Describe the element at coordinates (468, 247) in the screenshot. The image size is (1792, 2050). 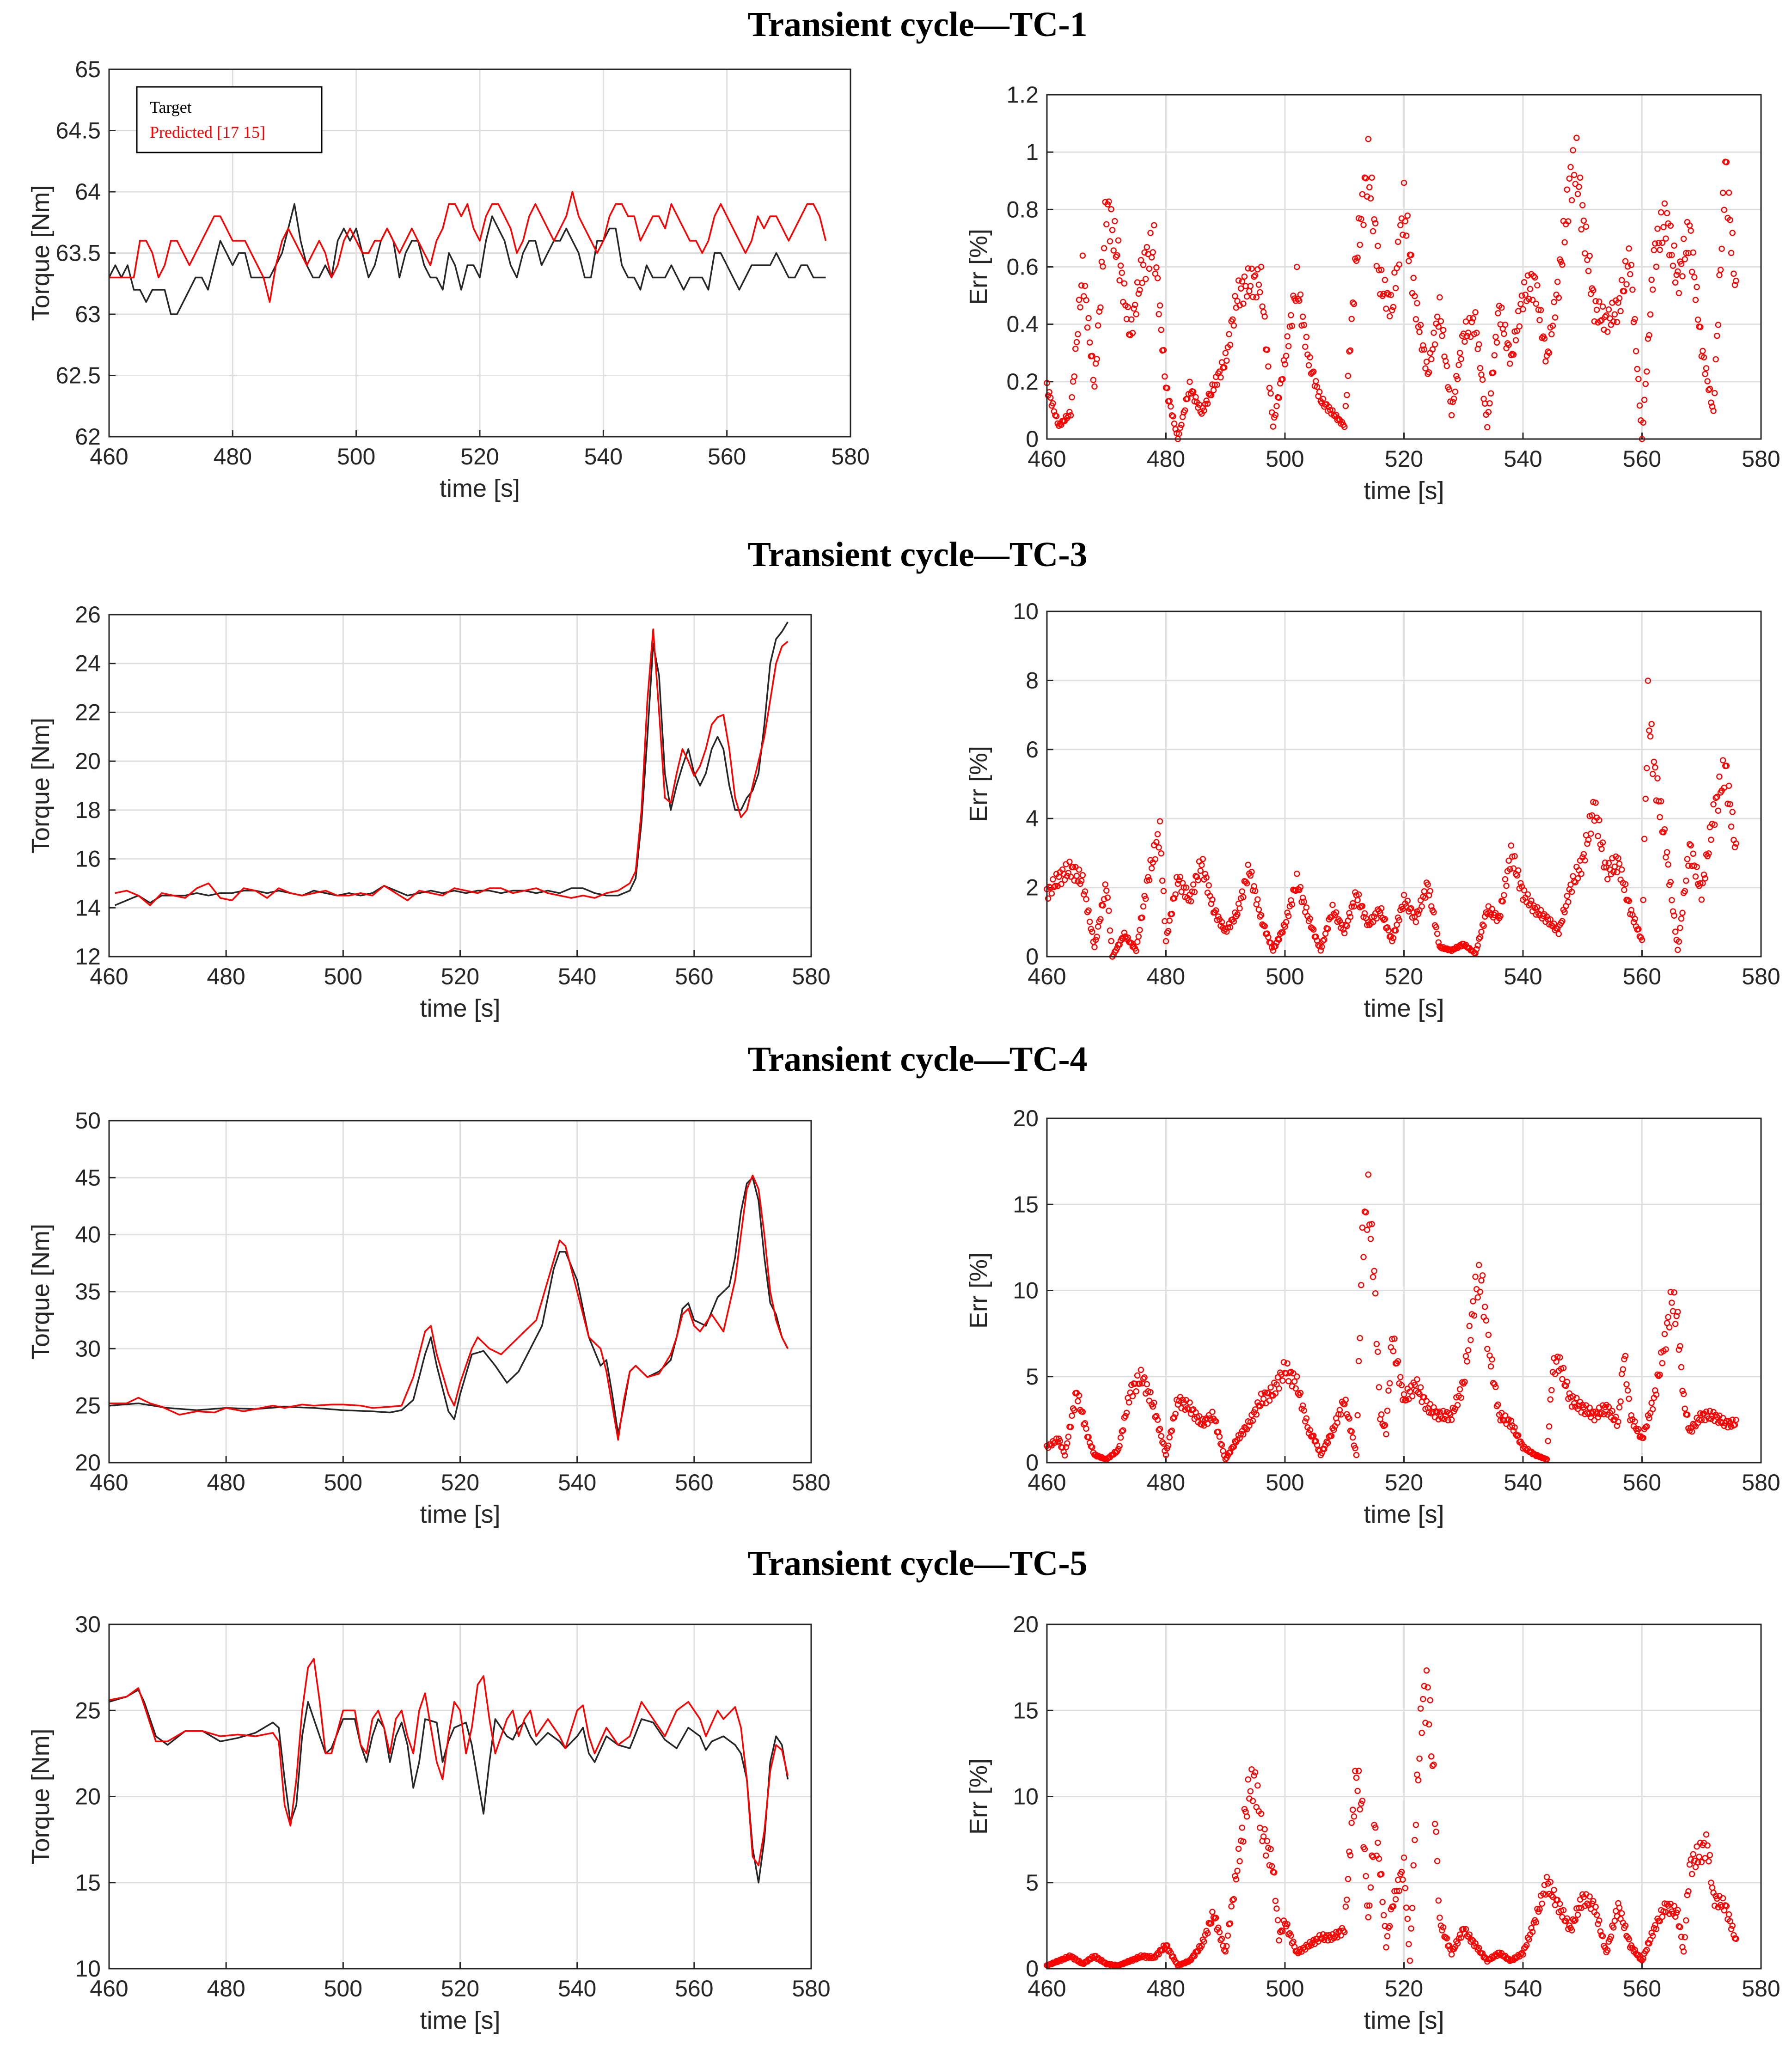
I see `series-line-predicted` at that location.